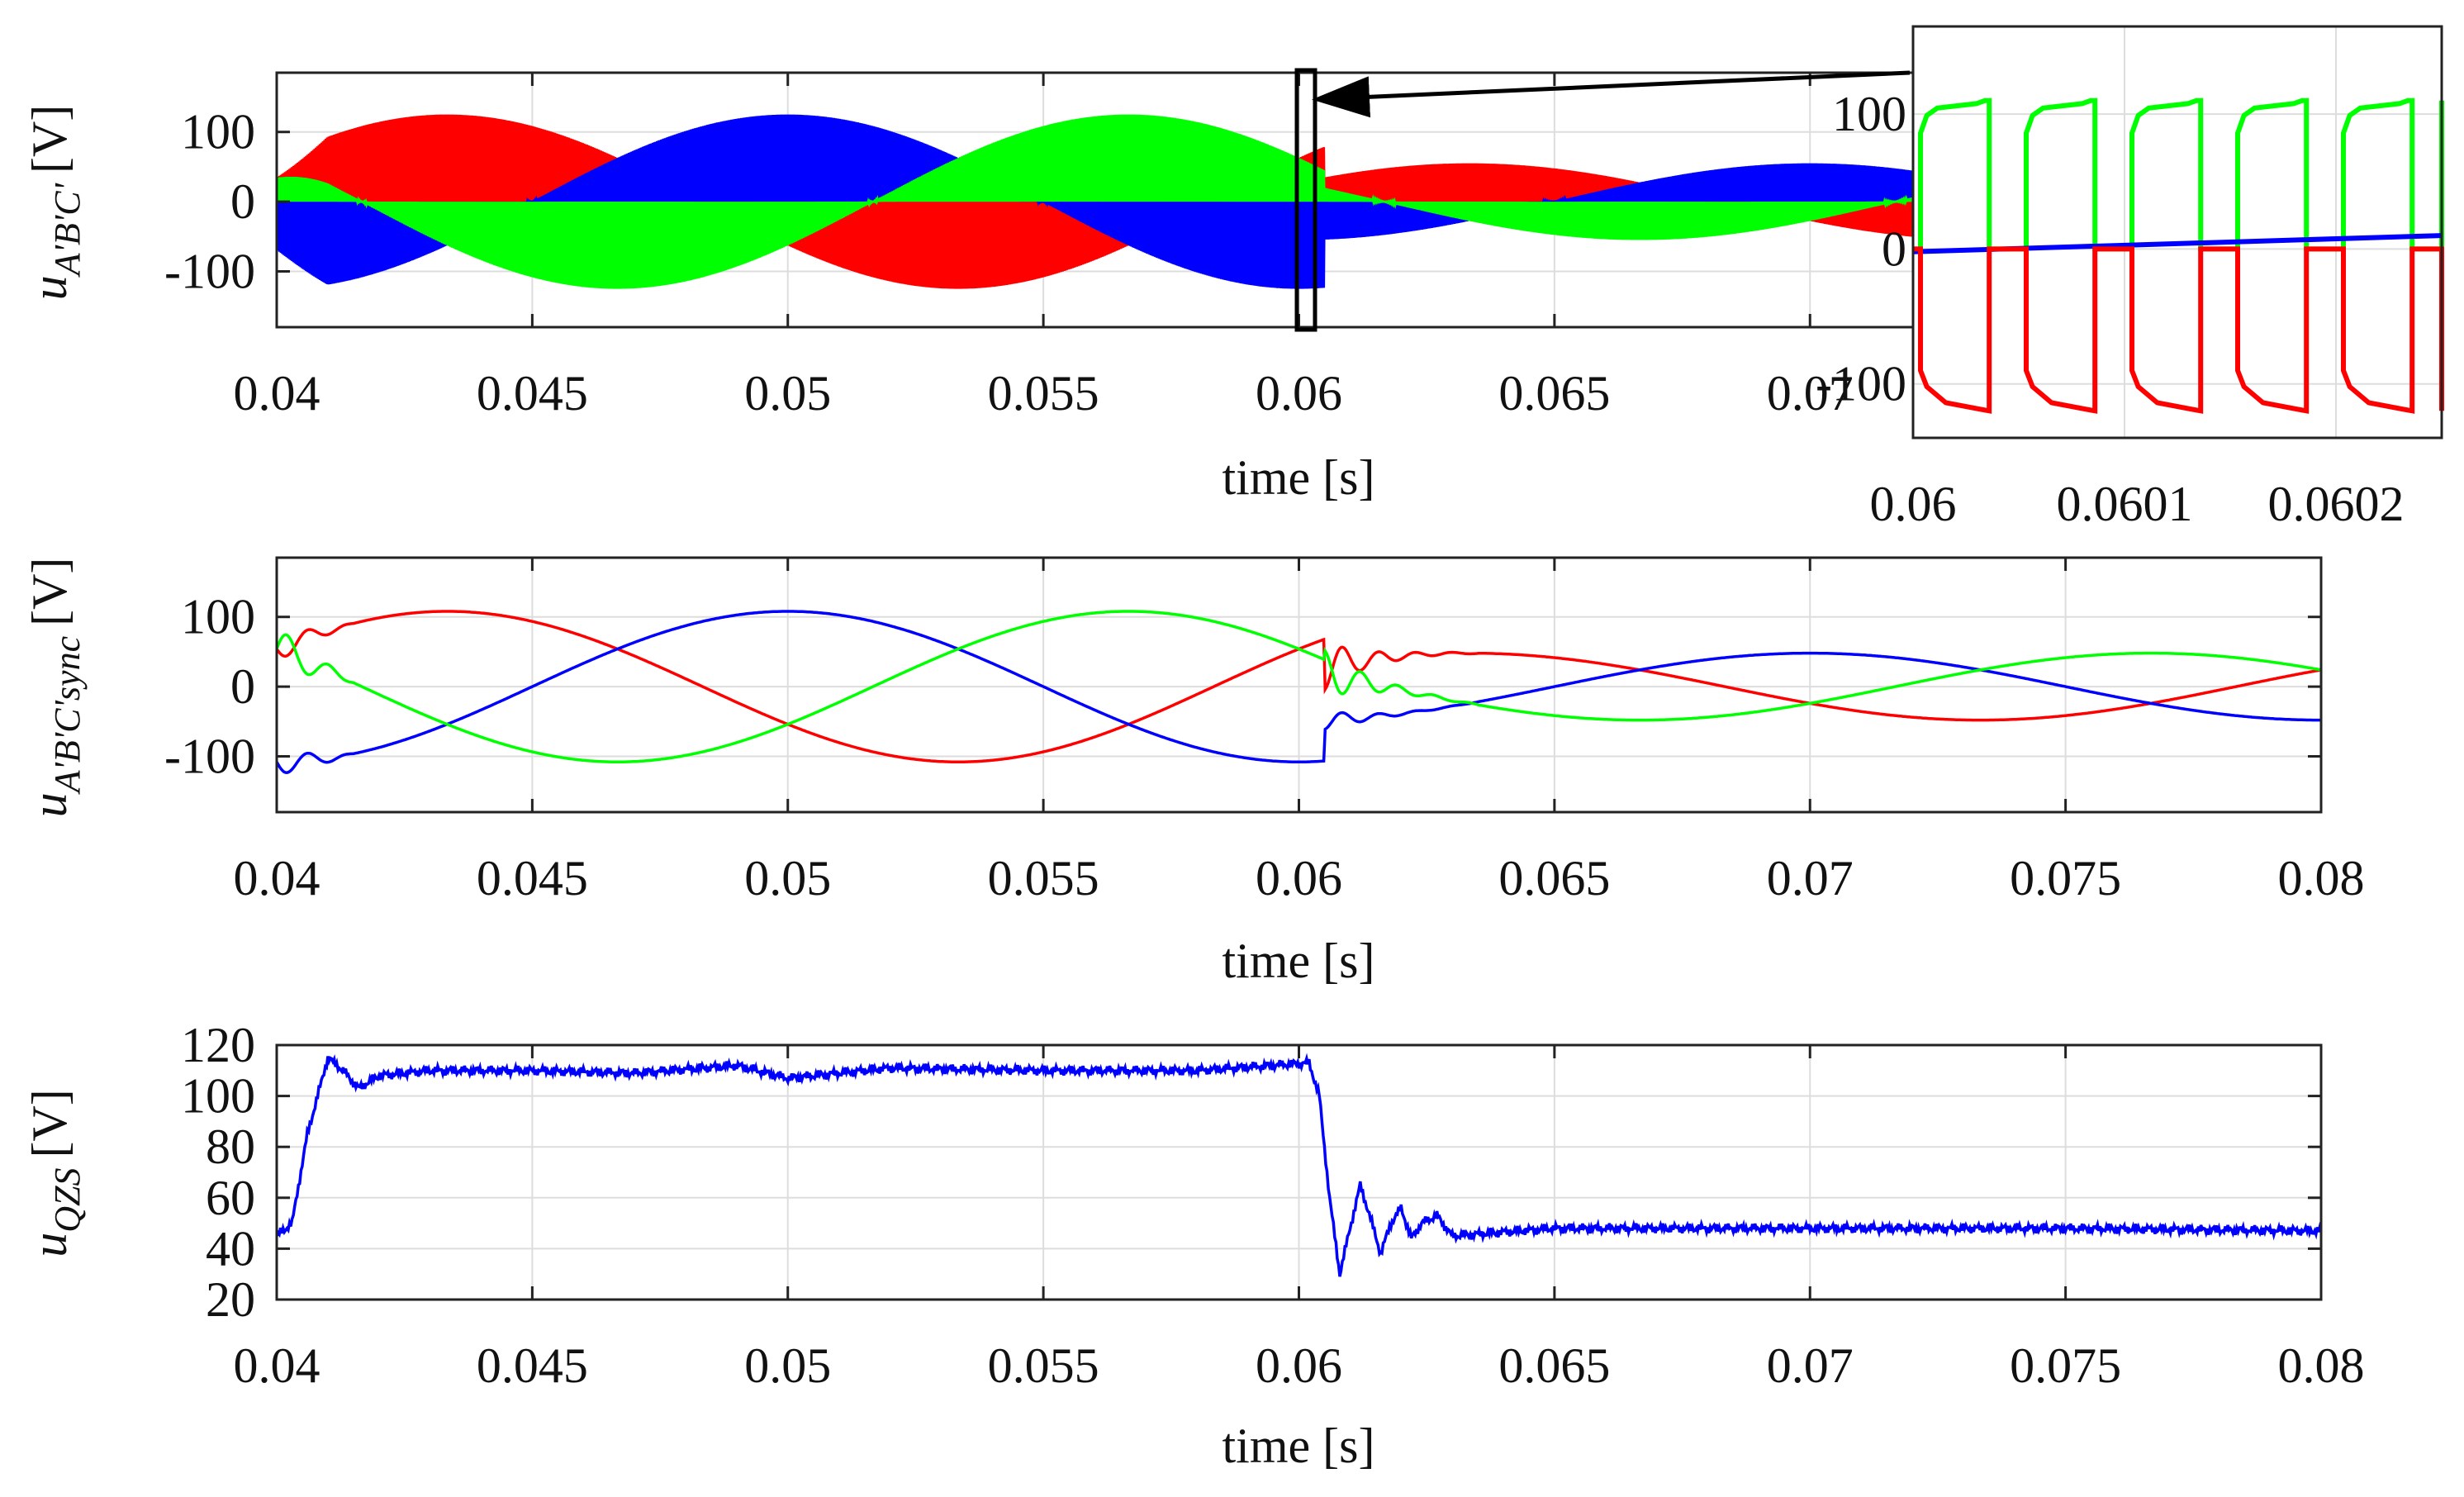  What do you see at coordinates (2065, 878) in the screenshot?
I see `middle-xtick-label: 0.075` at bounding box center [2065, 878].